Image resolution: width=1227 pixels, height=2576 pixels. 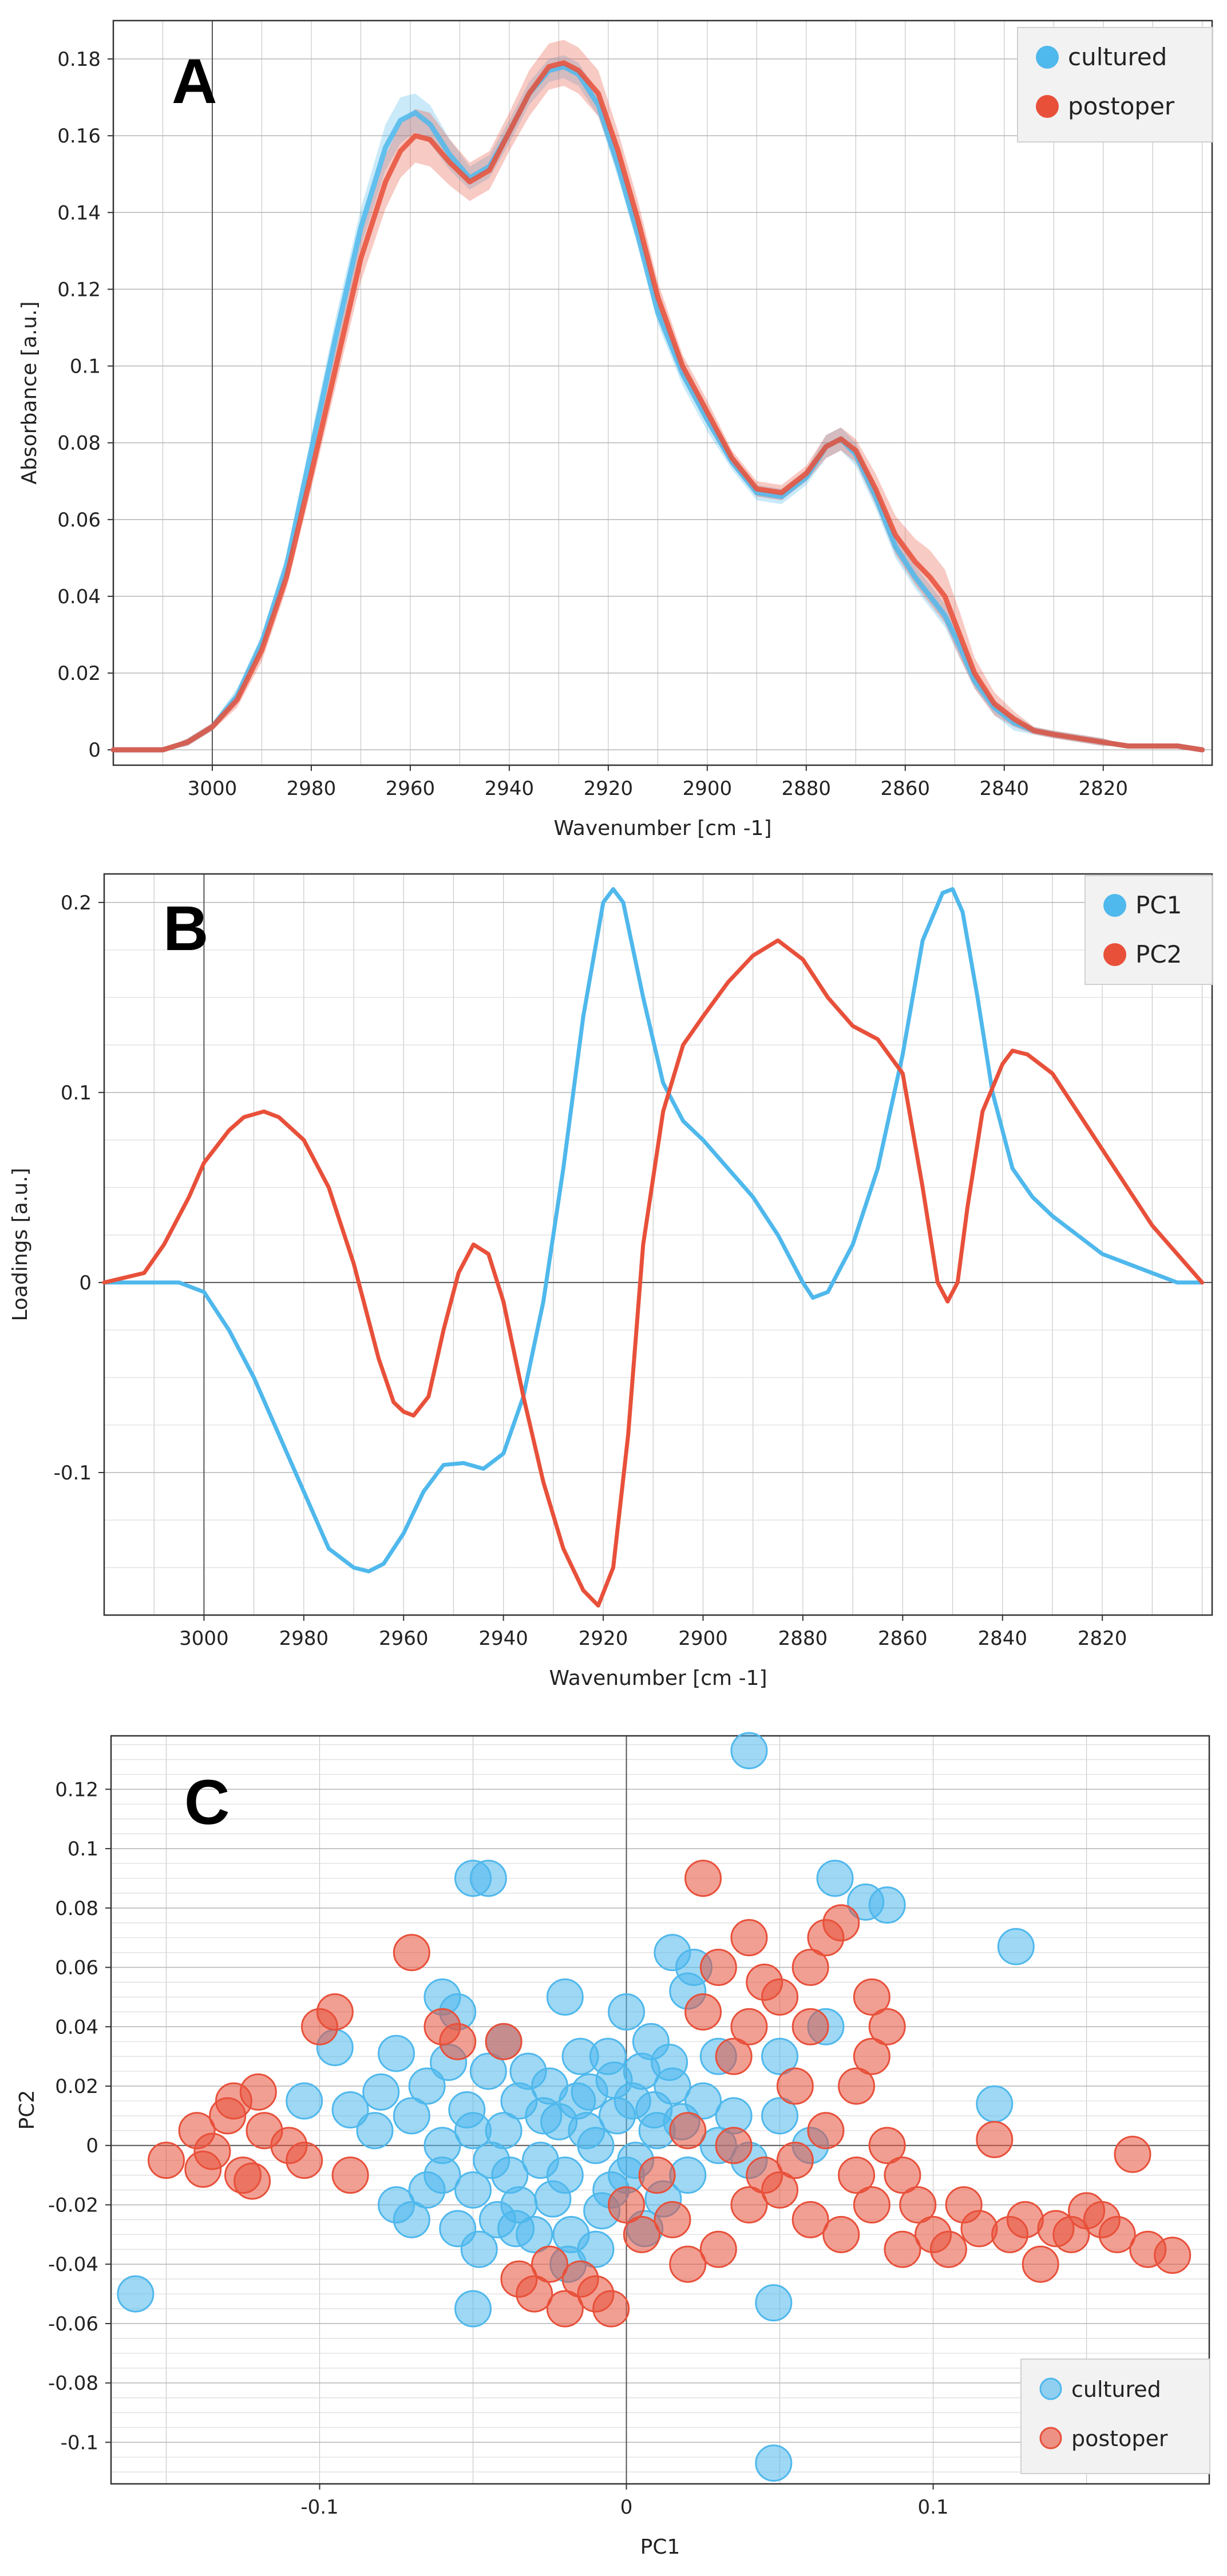 I want to click on y-tick-label: 0.14, so click(x=79, y=212).